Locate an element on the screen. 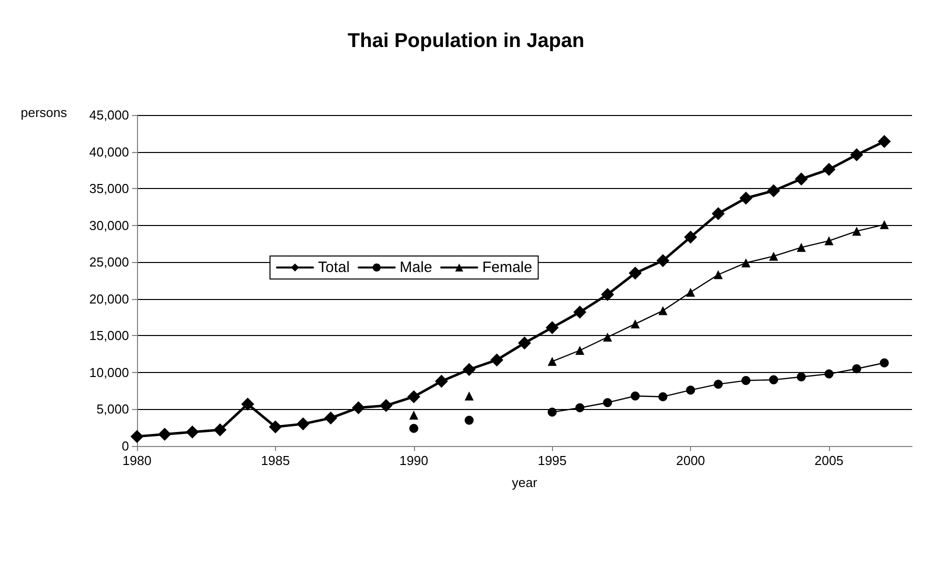 The height and width of the screenshot is (588, 932). x-tick-label: 1980 is located at coordinates (137, 460).